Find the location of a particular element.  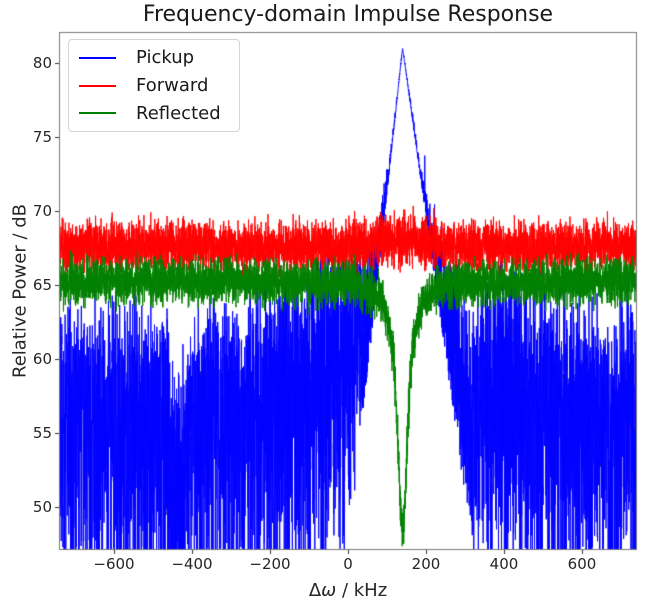

x-tick-label: −400 is located at coordinates (192, 564).